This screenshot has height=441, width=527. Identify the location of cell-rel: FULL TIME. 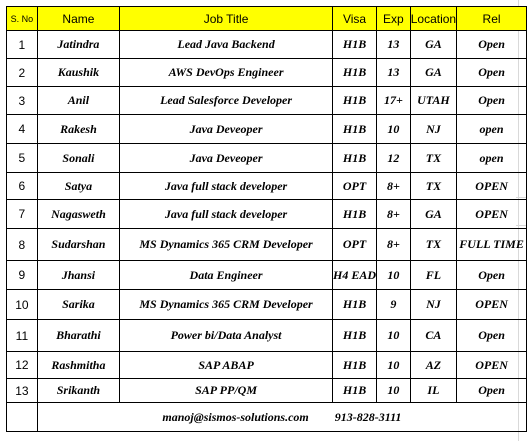
(491, 244).